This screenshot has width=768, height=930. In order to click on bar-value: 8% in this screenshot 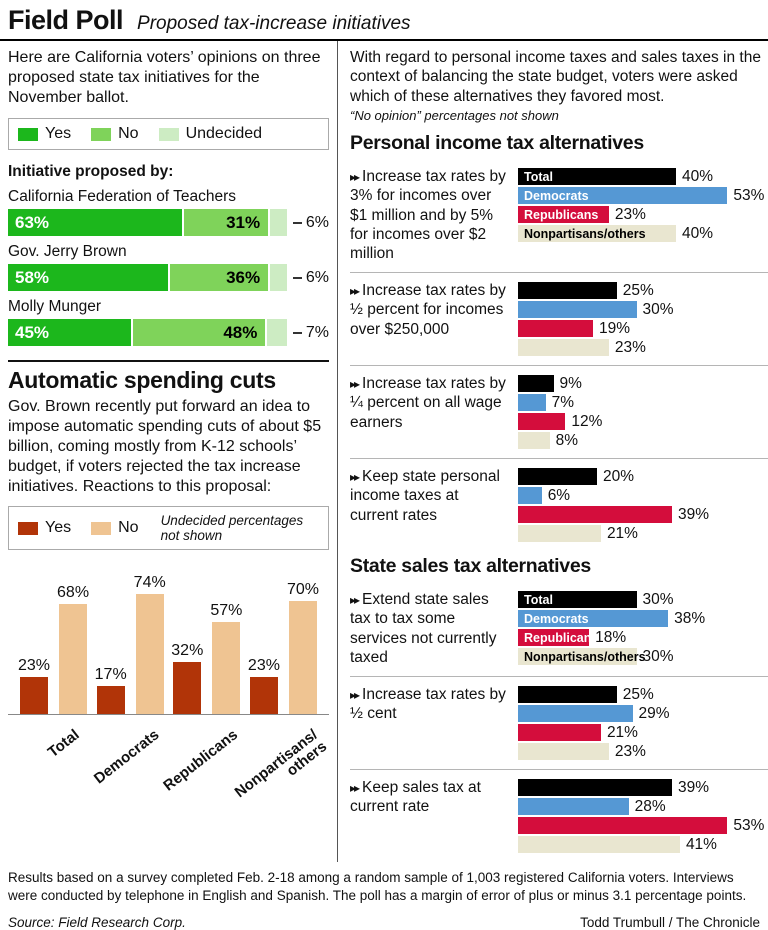, I will do `click(566, 440)`.